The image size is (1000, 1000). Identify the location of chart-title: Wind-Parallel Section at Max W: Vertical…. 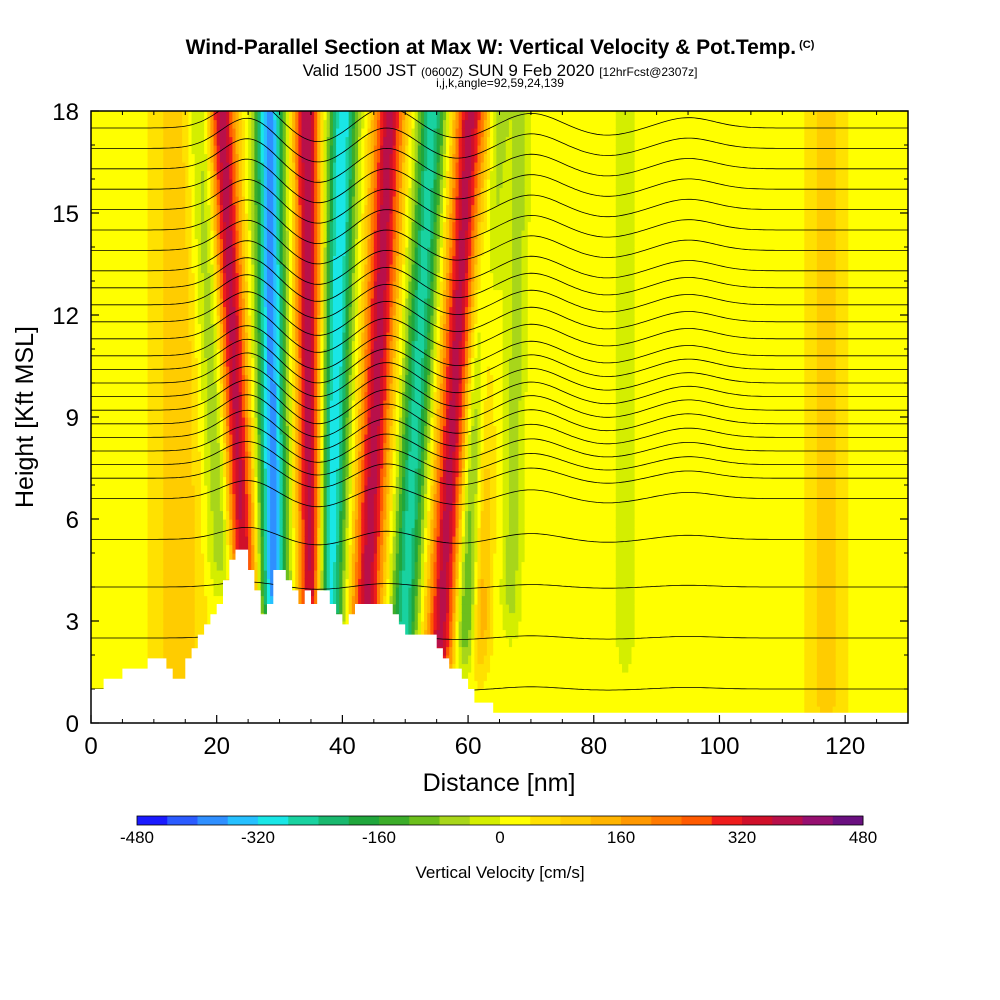
(500, 47).